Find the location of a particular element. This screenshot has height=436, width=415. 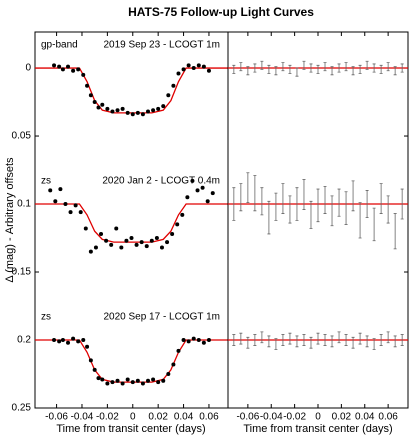

dataset-label: 2019 Sep 23 - LCOGT 1m is located at coordinates (161, 45).